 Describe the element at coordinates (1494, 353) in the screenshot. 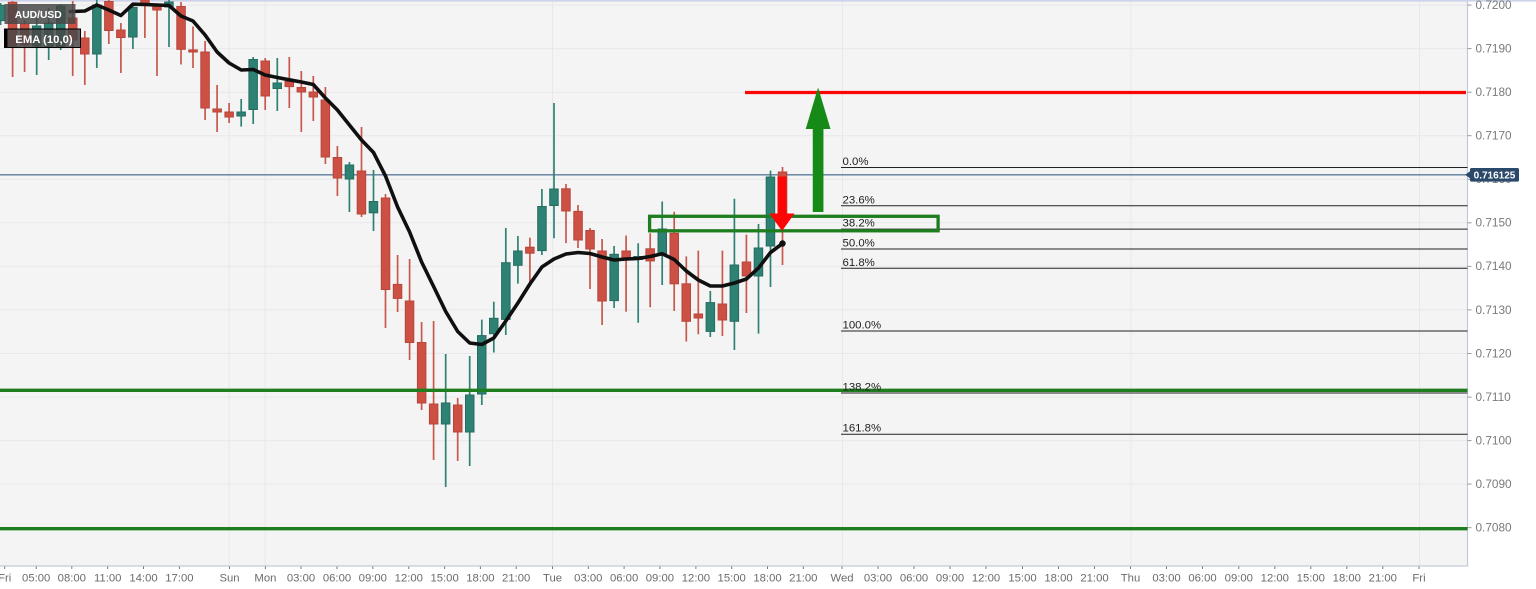

I see `svg-text: 0.7120` at that location.